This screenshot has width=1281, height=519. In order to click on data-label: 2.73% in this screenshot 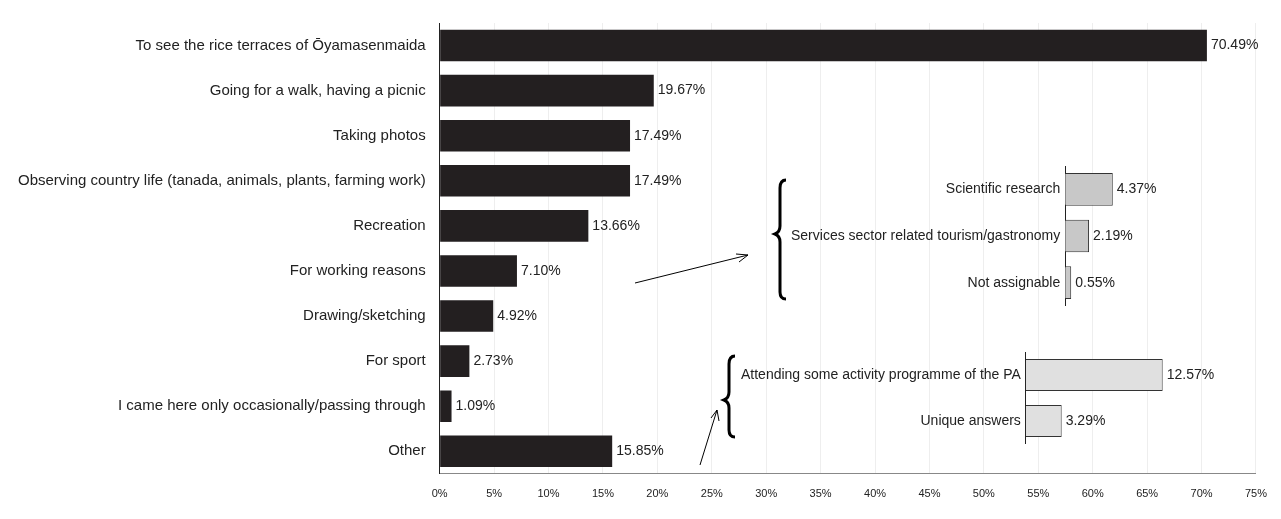, I will do `click(493, 359)`.